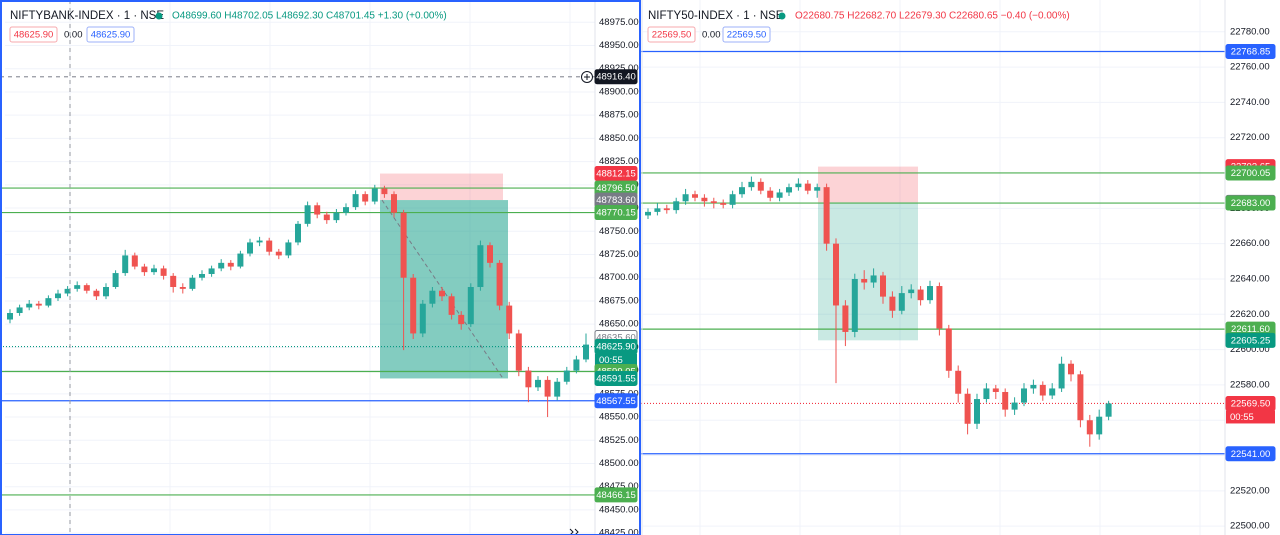 The width and height of the screenshot is (1280, 535). I want to click on y-tick-label: 22780.00, so click(1250, 31).